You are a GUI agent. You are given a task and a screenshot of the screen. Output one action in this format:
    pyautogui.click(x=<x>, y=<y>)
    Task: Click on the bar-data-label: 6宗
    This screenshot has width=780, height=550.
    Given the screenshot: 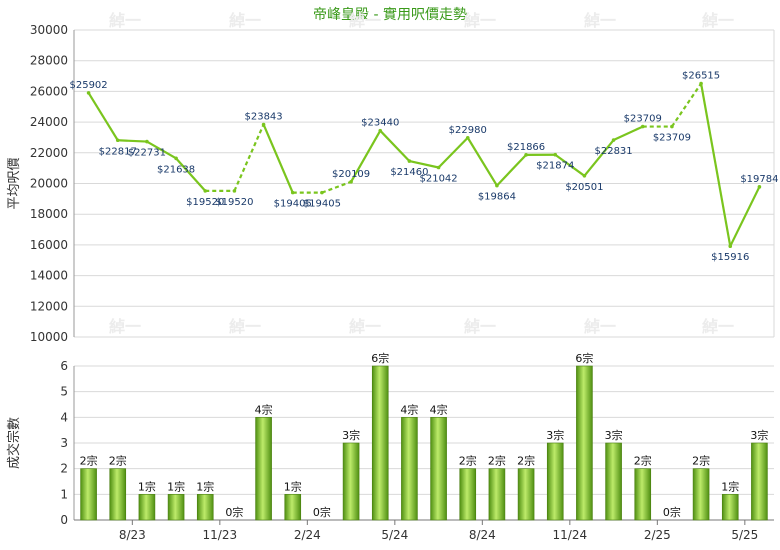 What is the action you would take?
    pyautogui.click(x=380, y=358)
    